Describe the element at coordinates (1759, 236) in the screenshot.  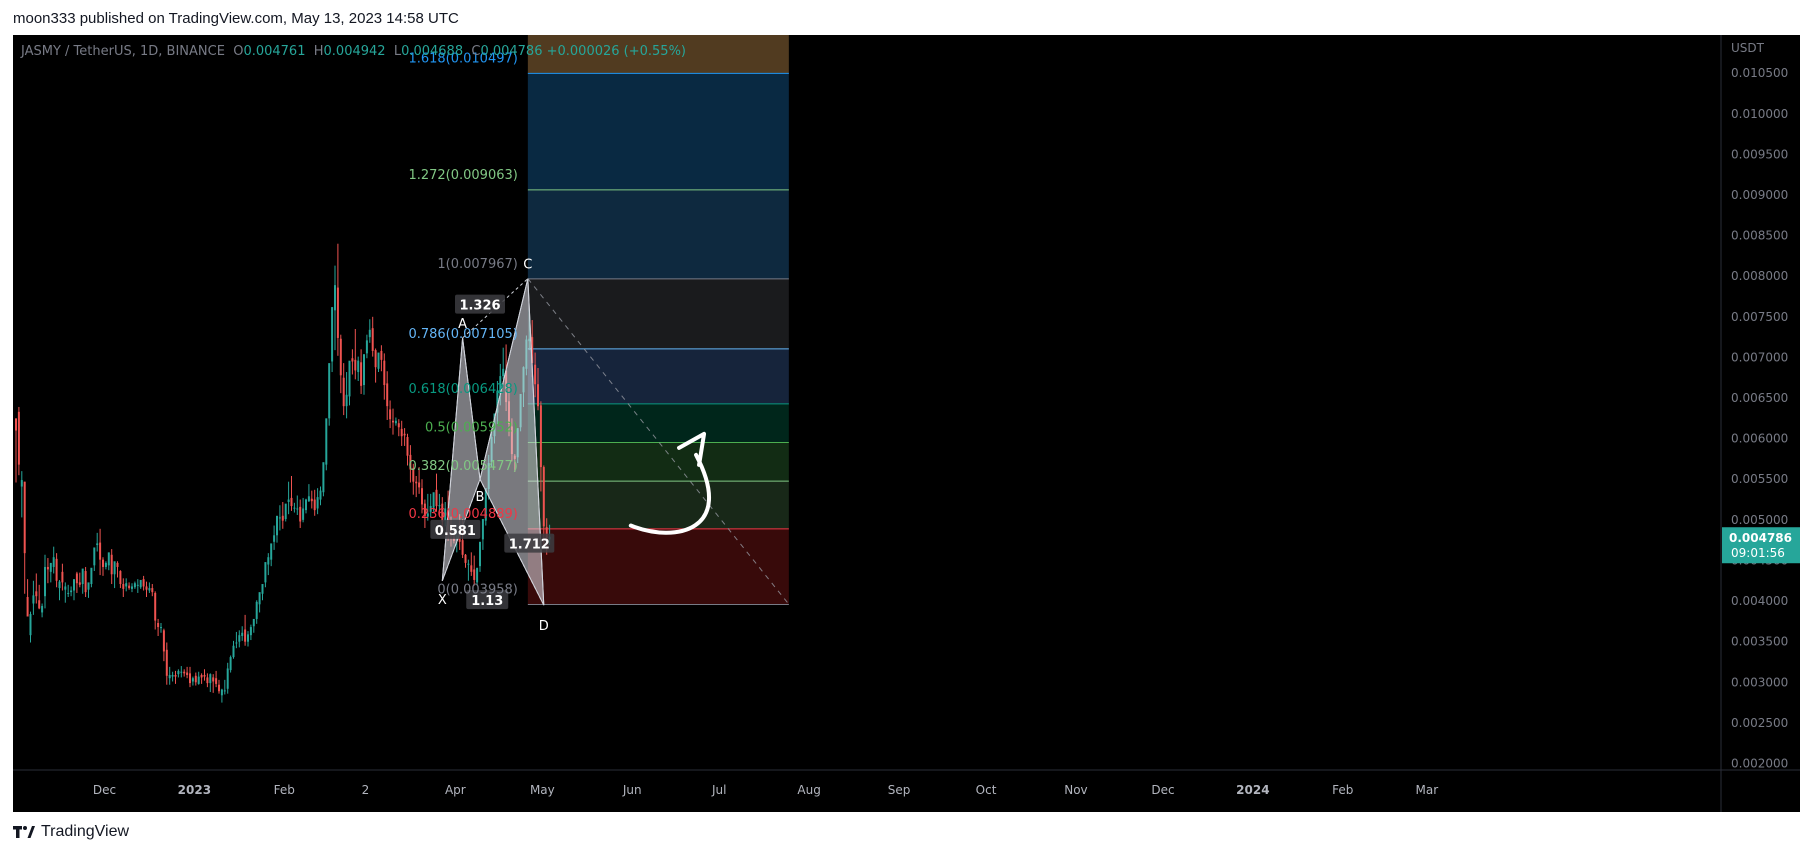
I see `price-tick-label: 0.008500` at that location.